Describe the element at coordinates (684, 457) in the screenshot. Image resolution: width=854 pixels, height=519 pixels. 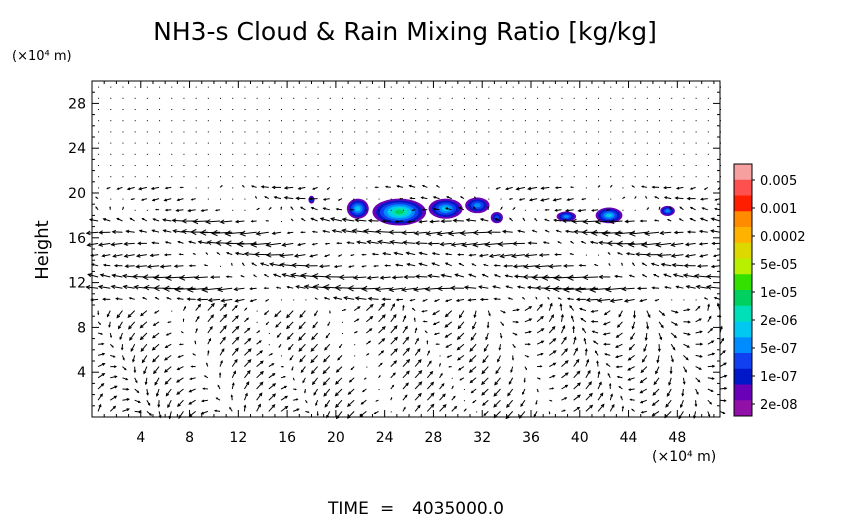
I see `x-axis-unit: (×10⁴ m)` at that location.